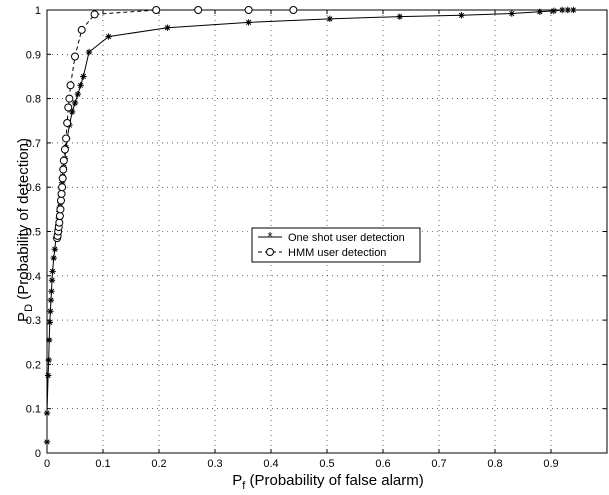  I want to click on x-tick-label: 0.9, so click(550, 464).